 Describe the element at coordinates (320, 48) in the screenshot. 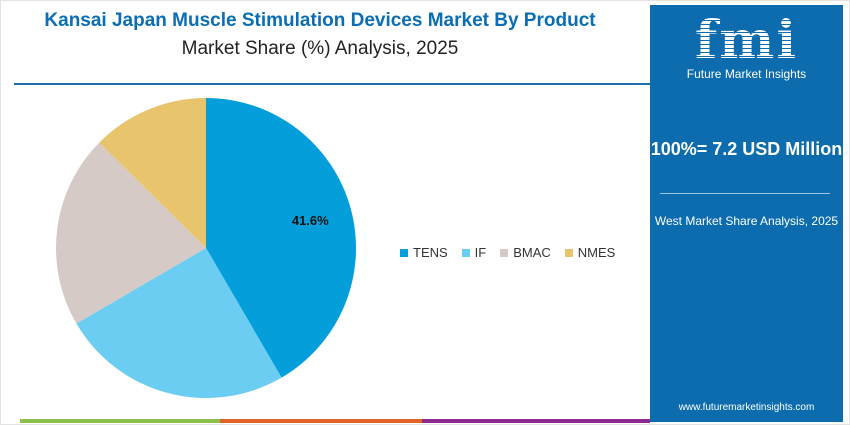

I see `chart-subtitle: Market Share (%) Analysis, 2025` at that location.